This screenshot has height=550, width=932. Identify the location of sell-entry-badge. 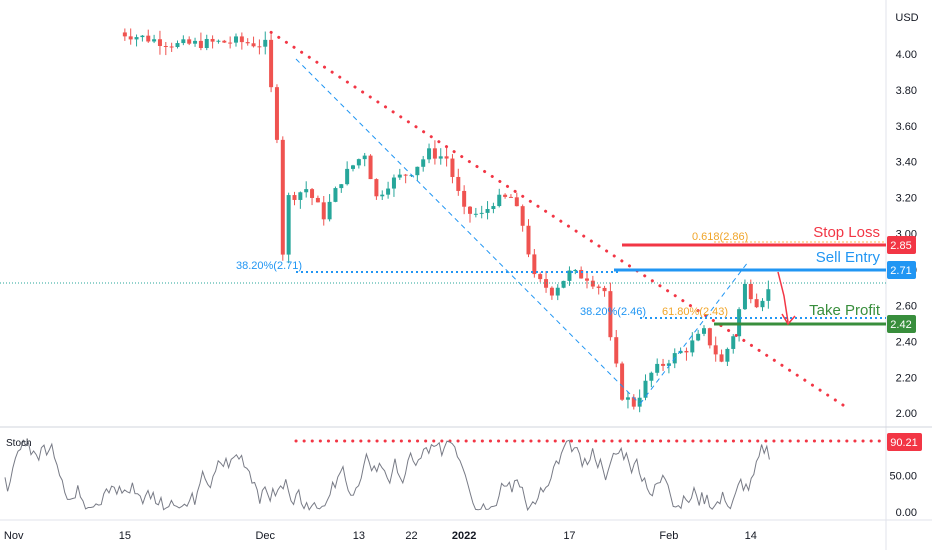
(901, 270).